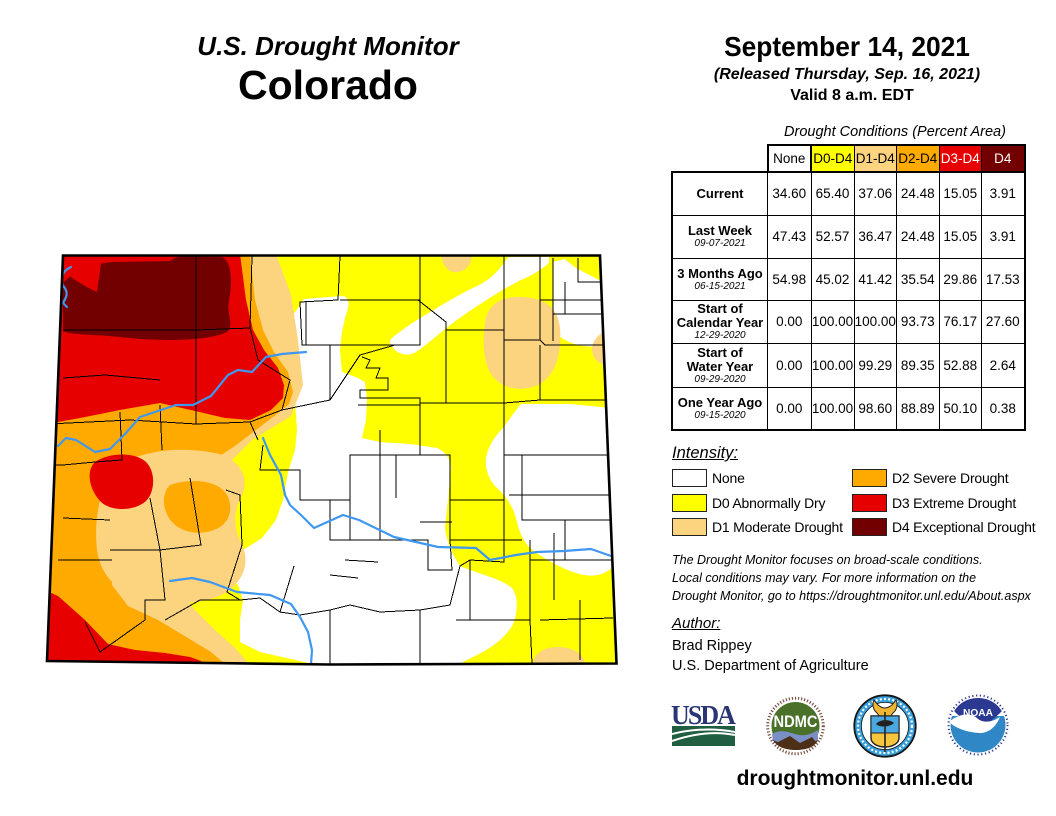 The image size is (1056, 816). I want to click on svg-text: NOAA, so click(978, 713).